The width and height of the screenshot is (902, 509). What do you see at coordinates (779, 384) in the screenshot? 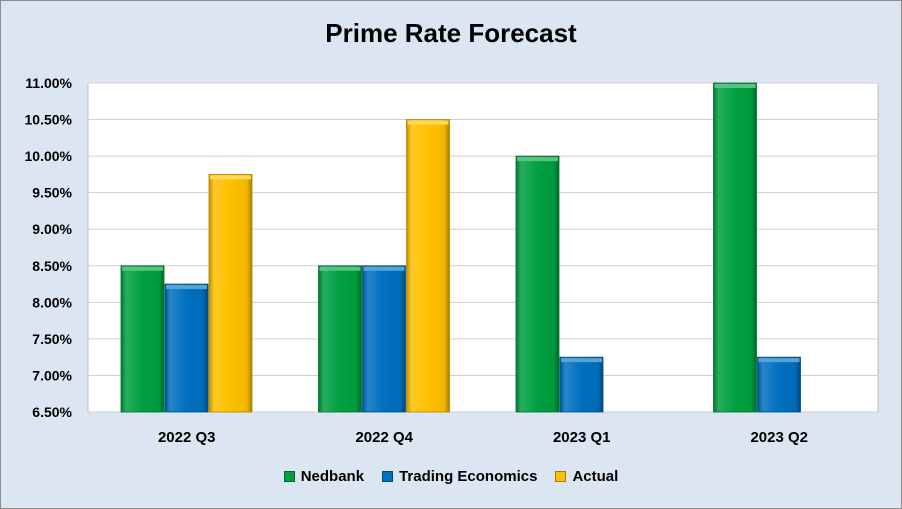
I see `bar-trading-economics-2023-q2` at bounding box center [779, 384].